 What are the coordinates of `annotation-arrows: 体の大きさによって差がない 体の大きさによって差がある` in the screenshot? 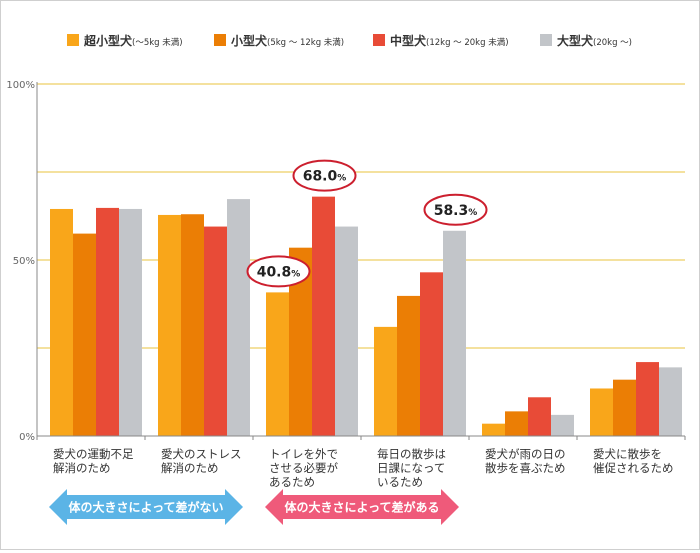 It's located at (254, 507).